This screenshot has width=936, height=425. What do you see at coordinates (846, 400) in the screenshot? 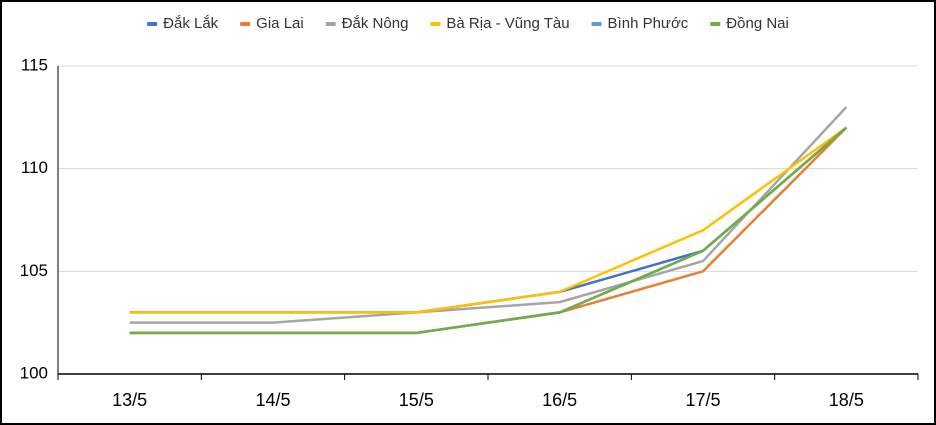
I see `x-tick-label: 18/5` at bounding box center [846, 400].